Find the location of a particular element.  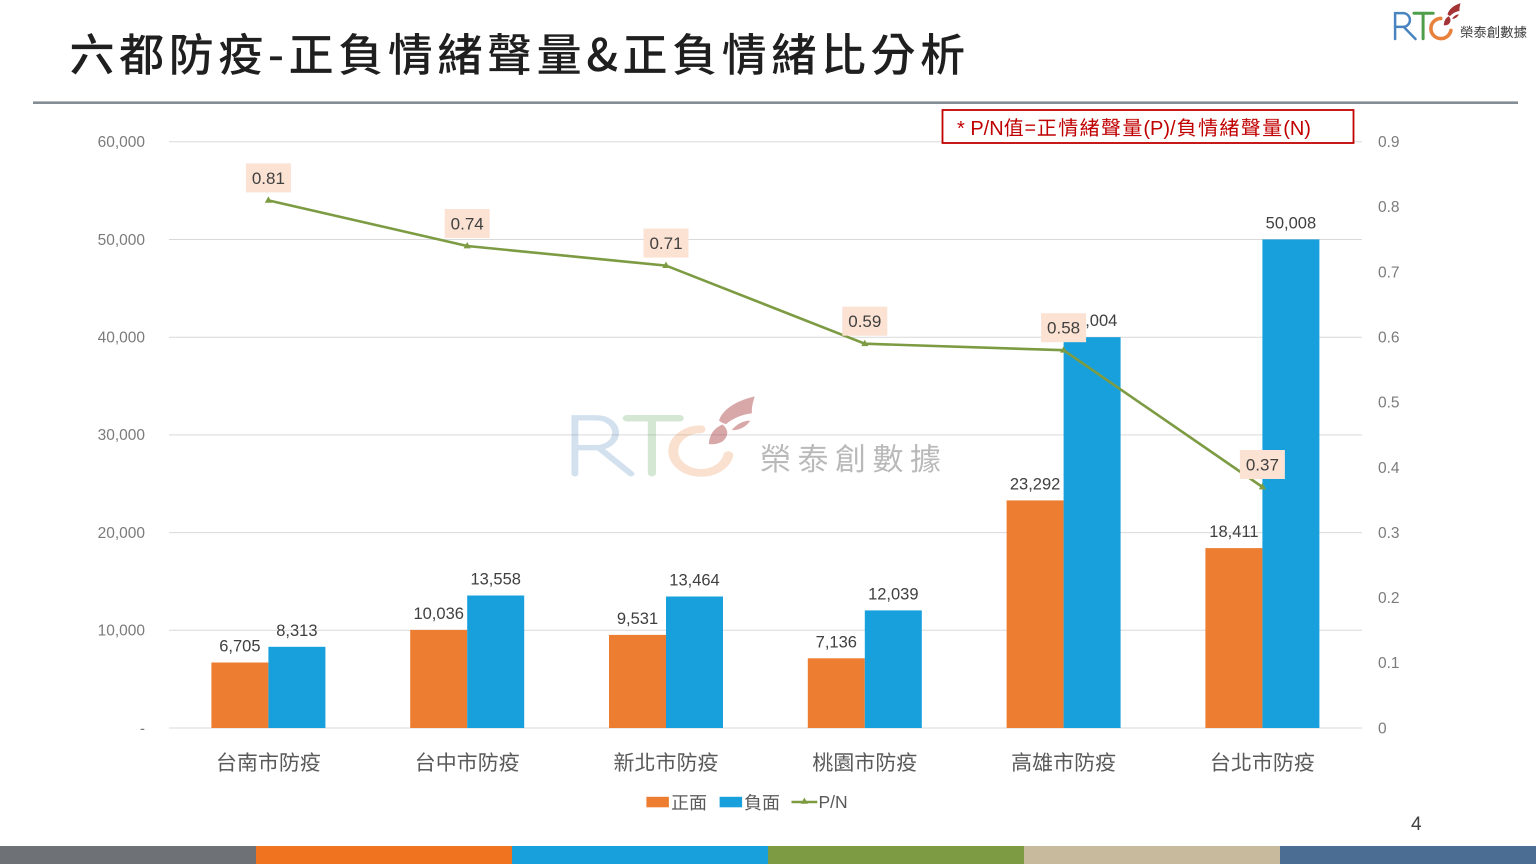

svg-text: 13,558 is located at coordinates (495, 580).